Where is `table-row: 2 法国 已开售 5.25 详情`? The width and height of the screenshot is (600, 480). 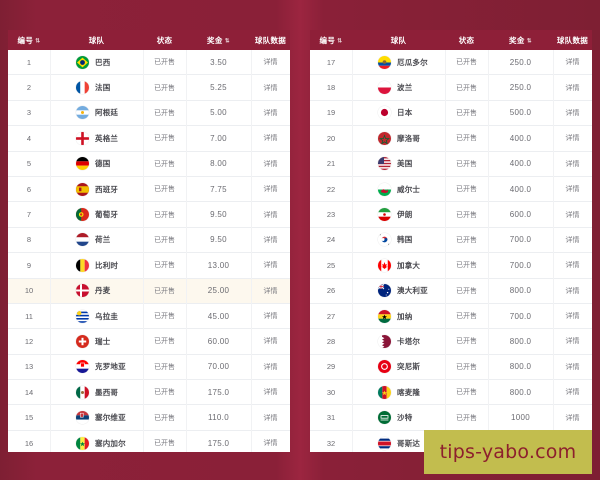 table-row: 2 法国 已开售 5.25 详情 is located at coordinates (149, 87).